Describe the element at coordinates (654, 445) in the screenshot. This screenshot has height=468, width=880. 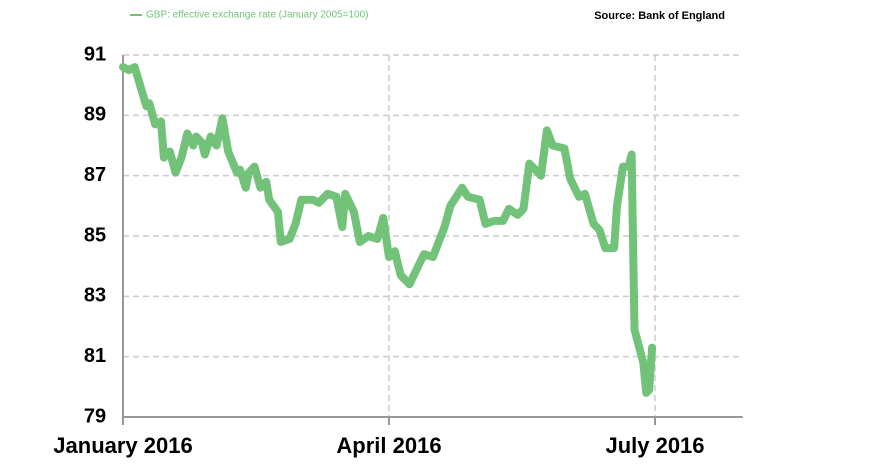
I see `x-tick-label: July 2016` at that location.